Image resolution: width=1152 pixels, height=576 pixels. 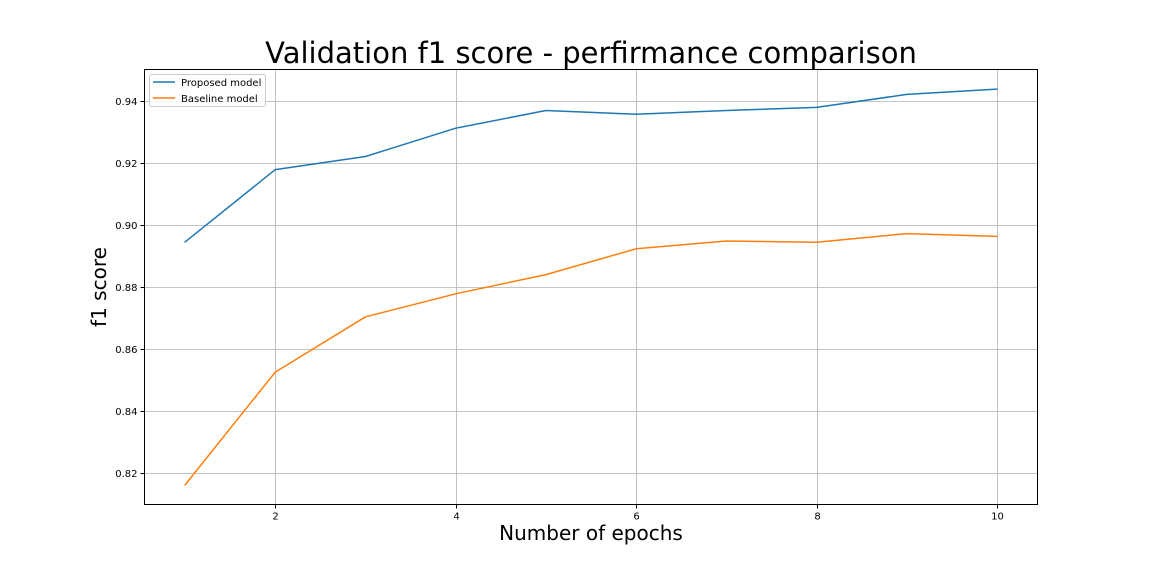 I want to click on x-axis-ticks: 2 4 6 8 10, so click(x=638, y=513).